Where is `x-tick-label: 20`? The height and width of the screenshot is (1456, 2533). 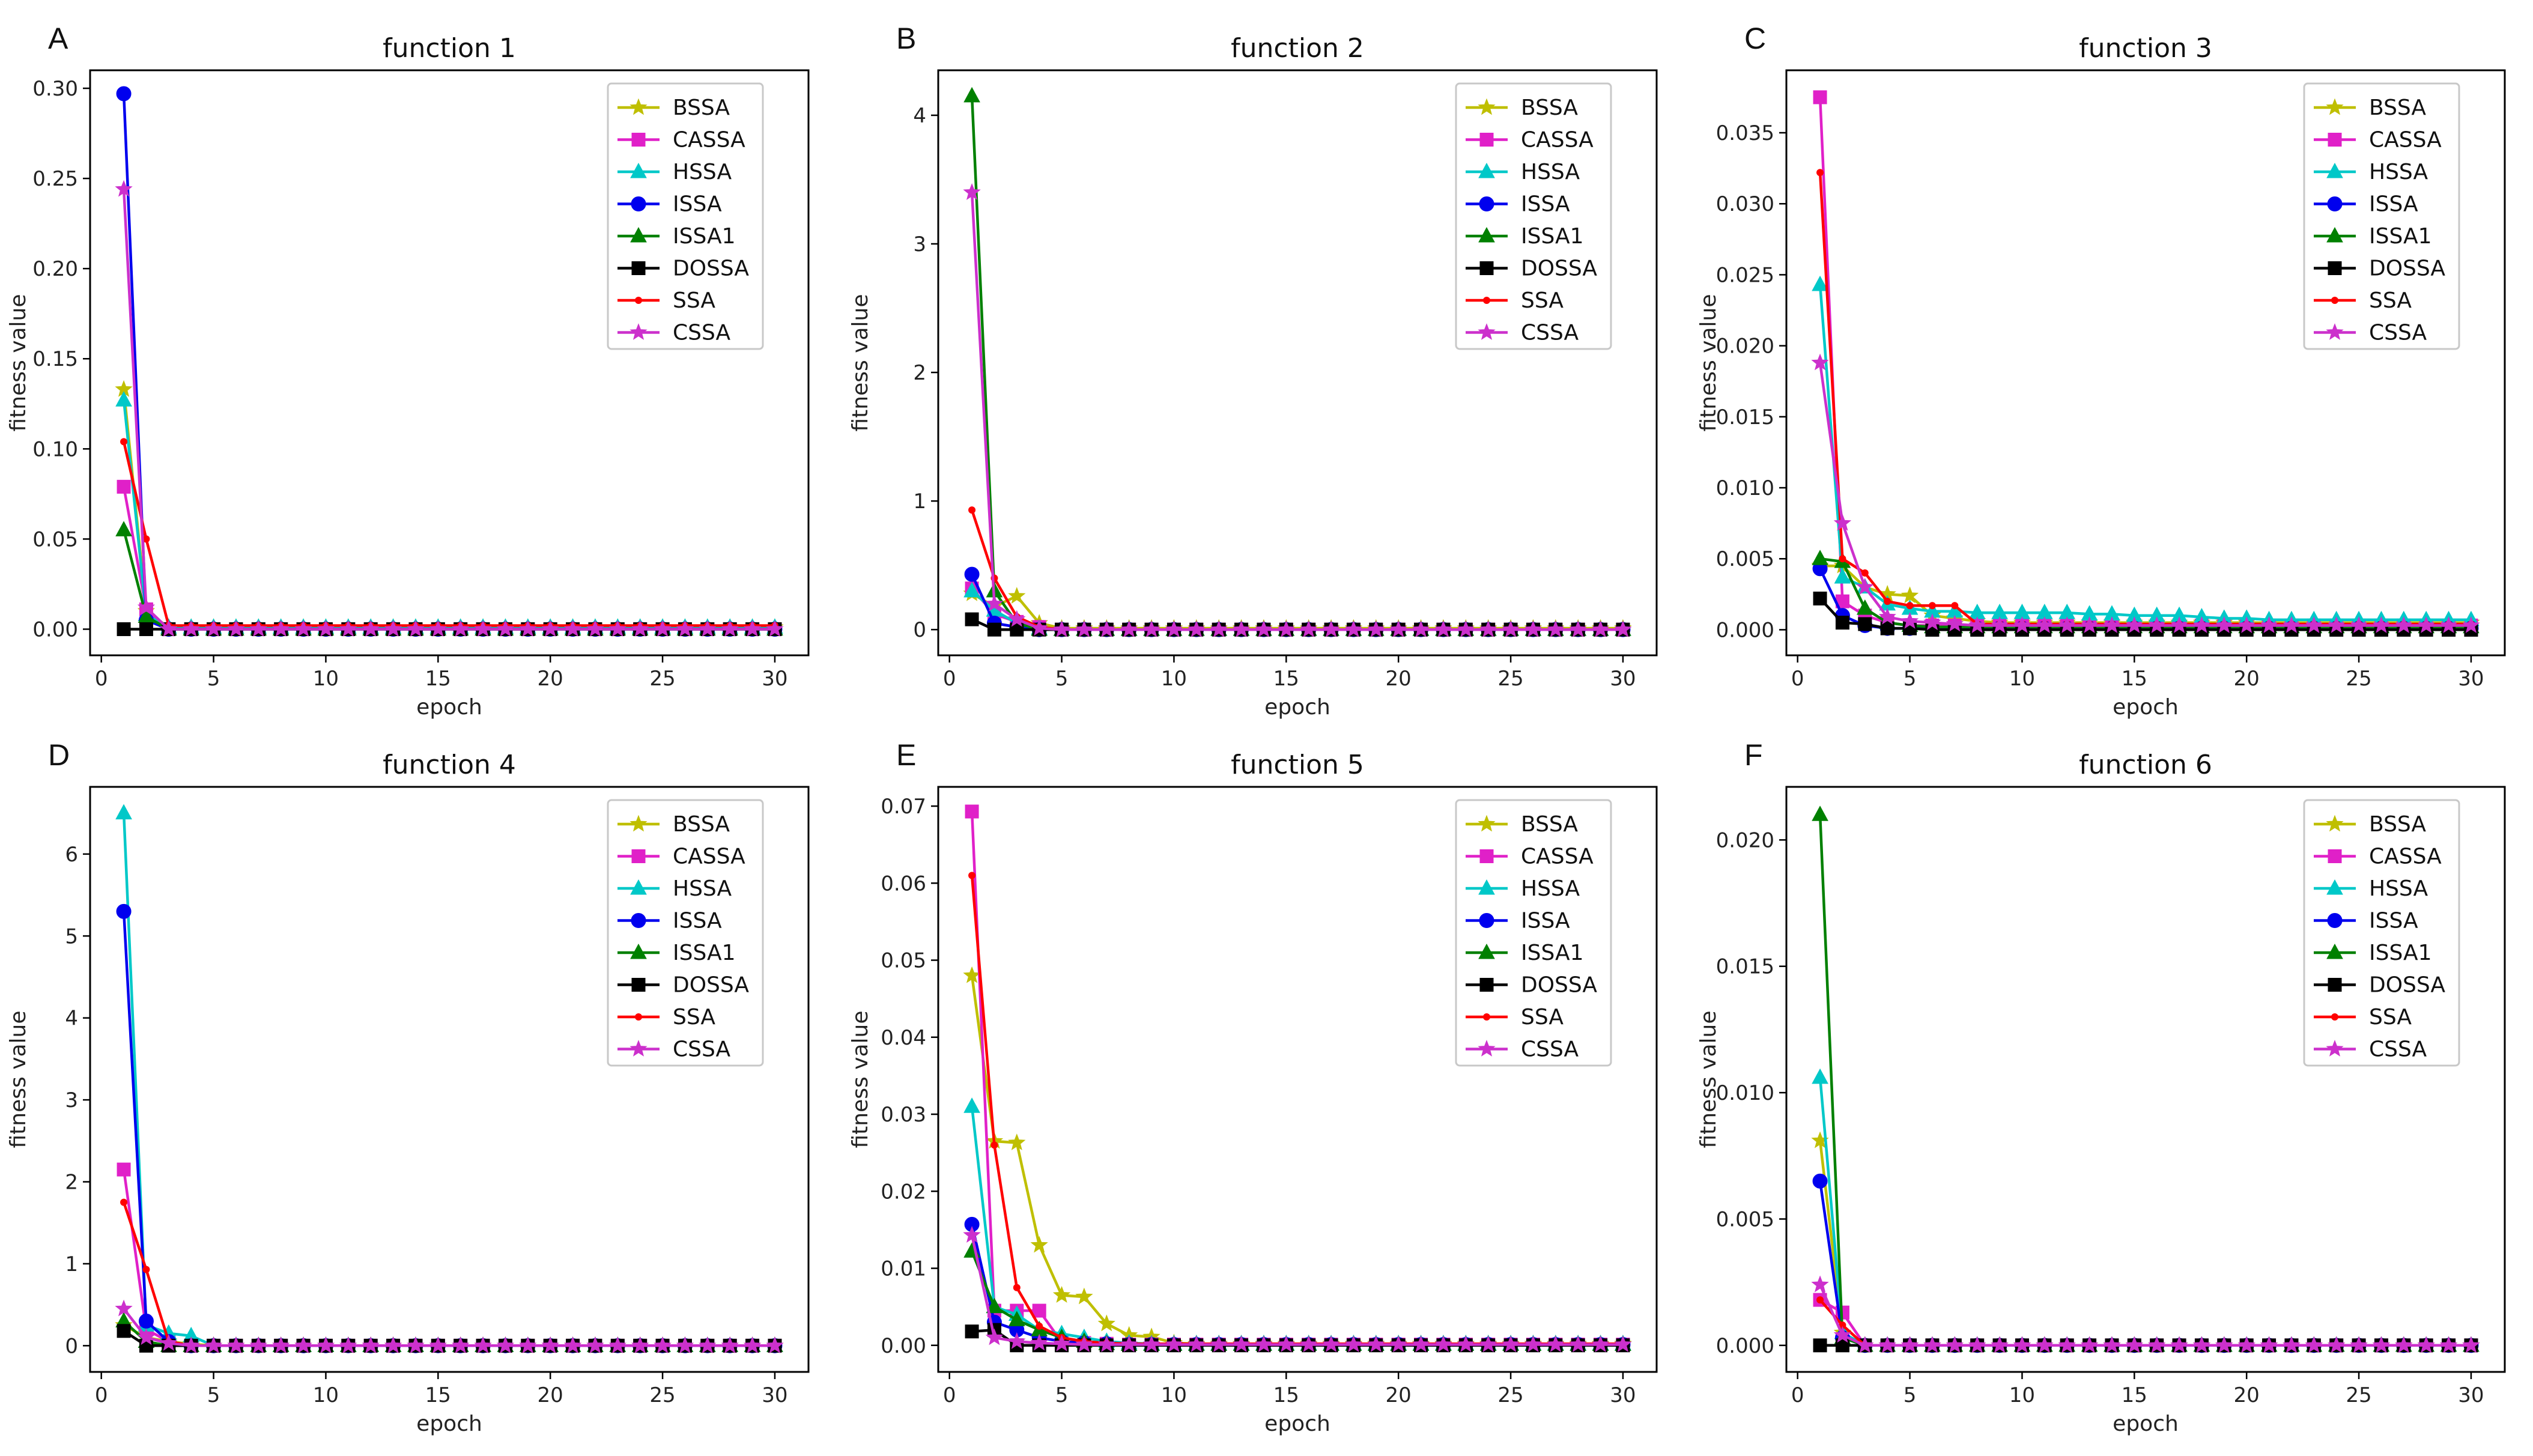 x-tick-label: 20 is located at coordinates (551, 1395).